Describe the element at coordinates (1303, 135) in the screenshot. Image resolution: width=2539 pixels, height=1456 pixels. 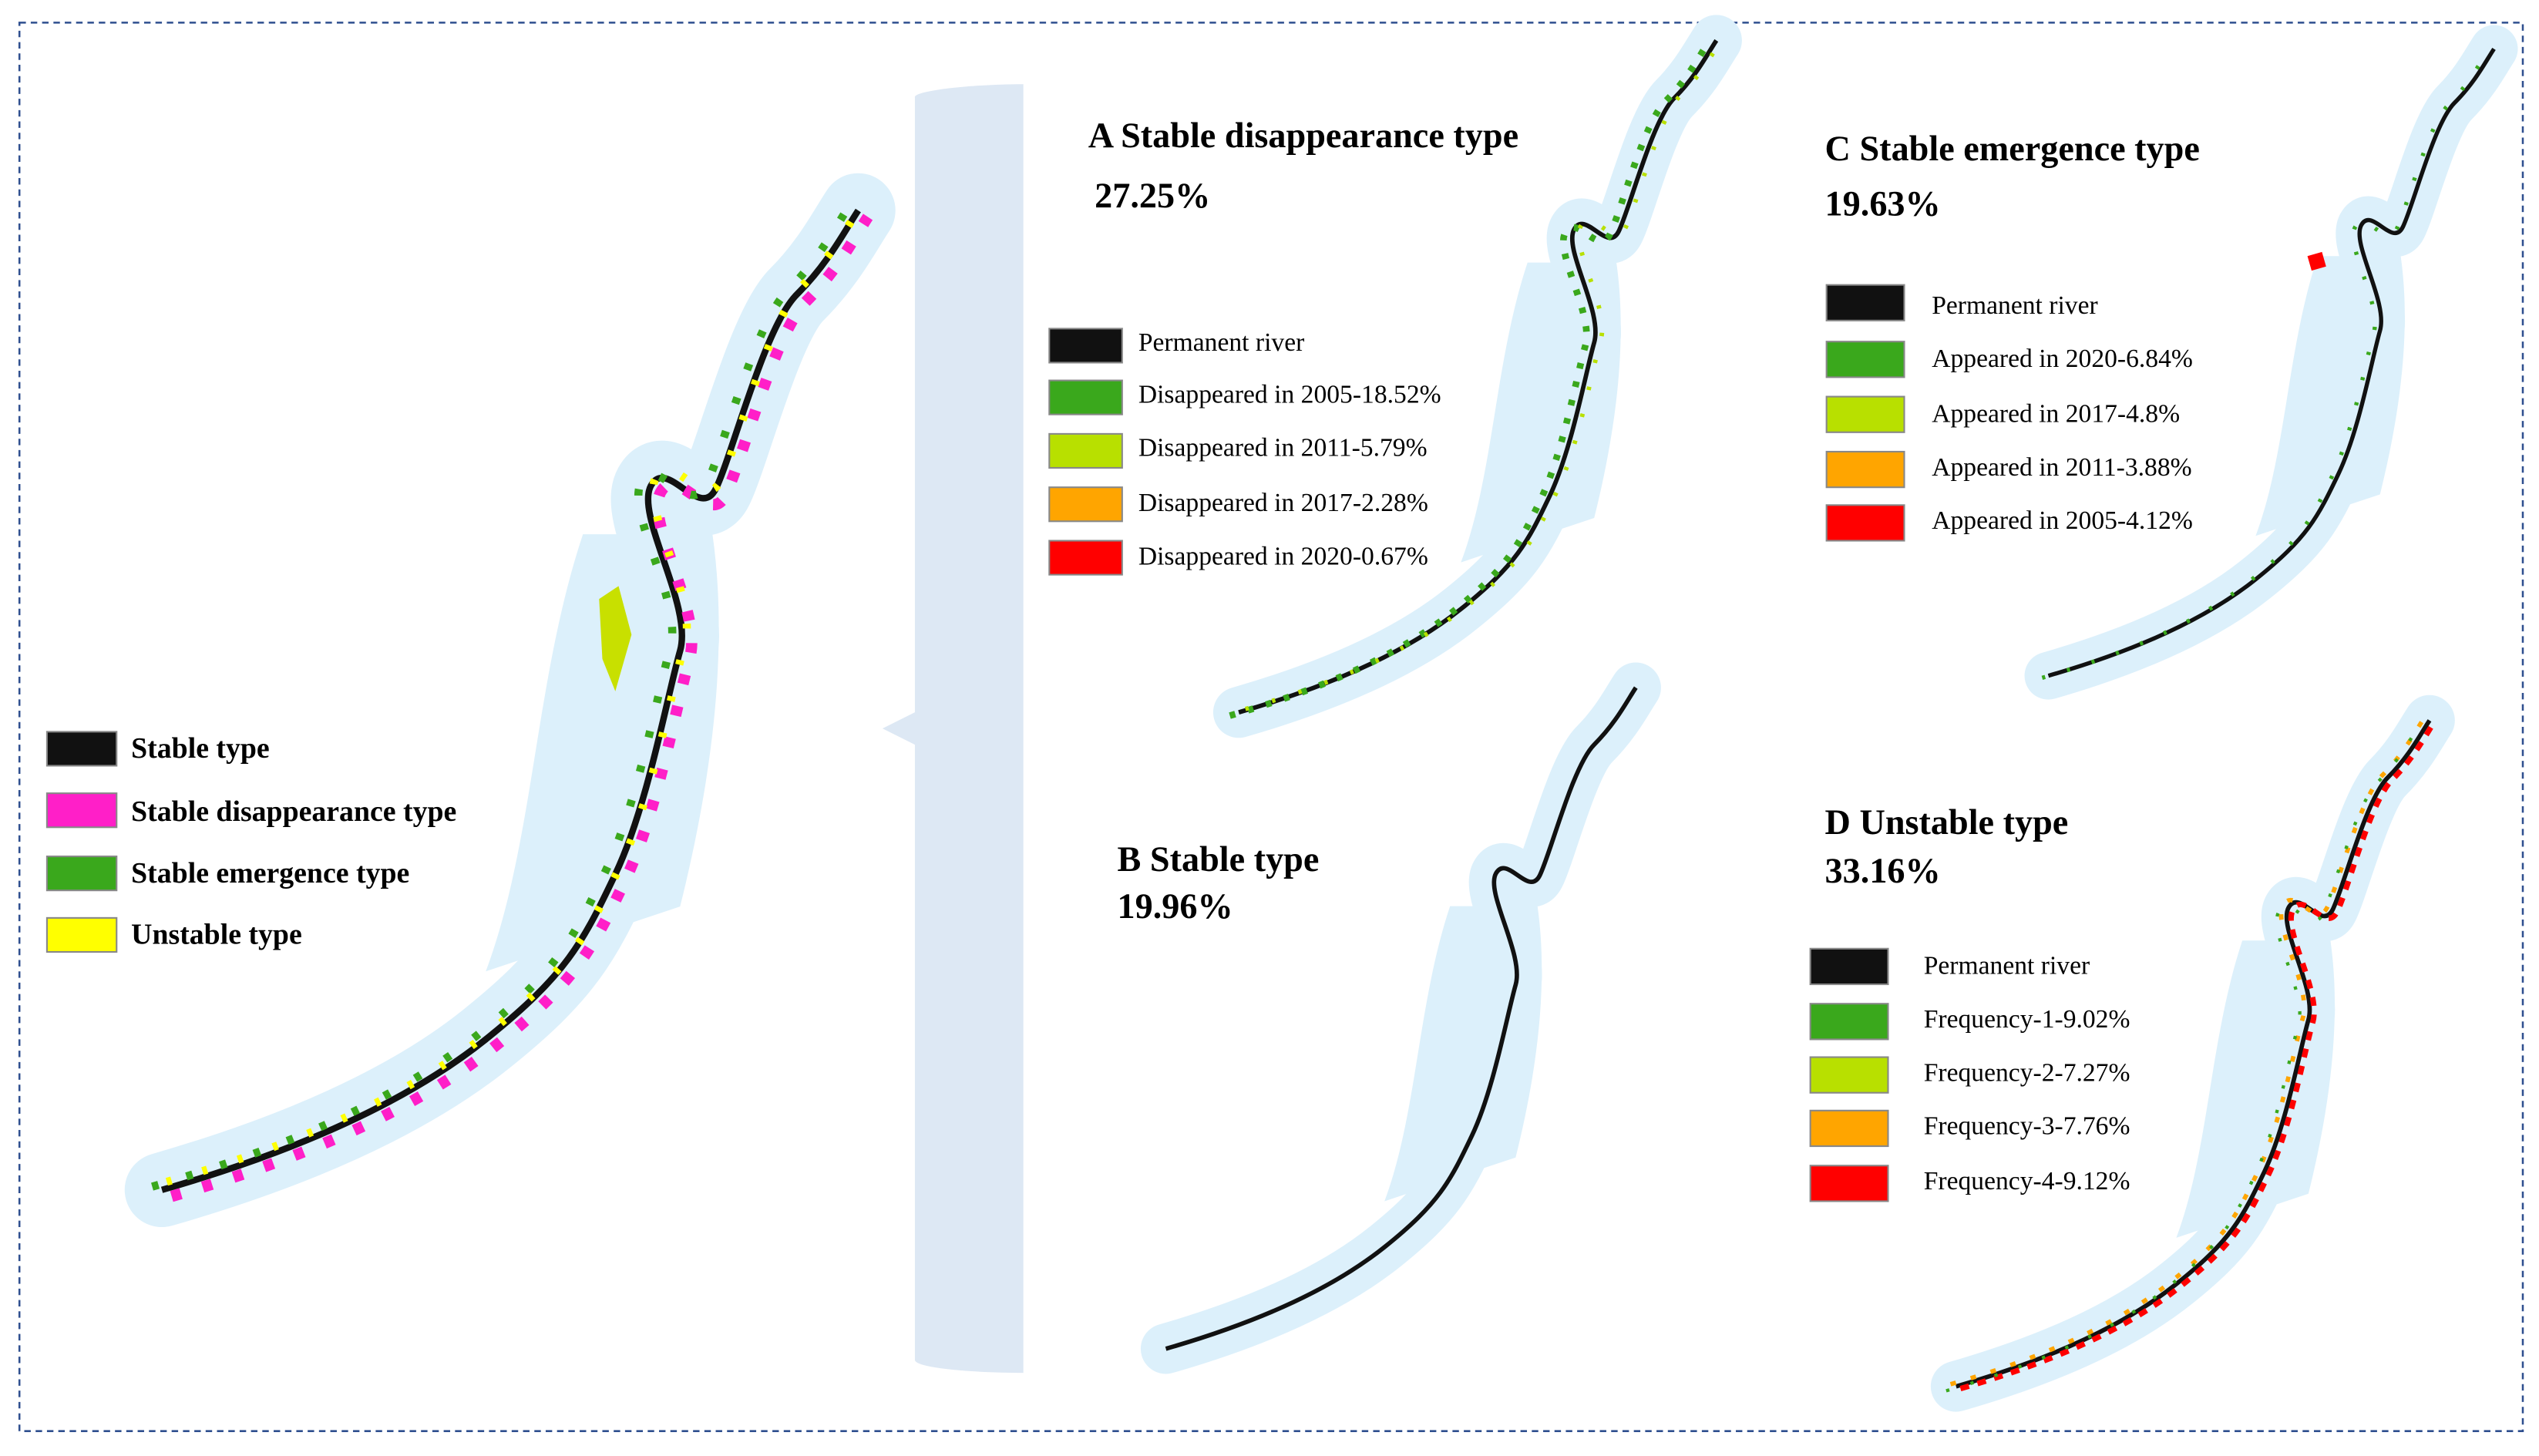
I see `panel-title: A Stable disappearance type` at that location.